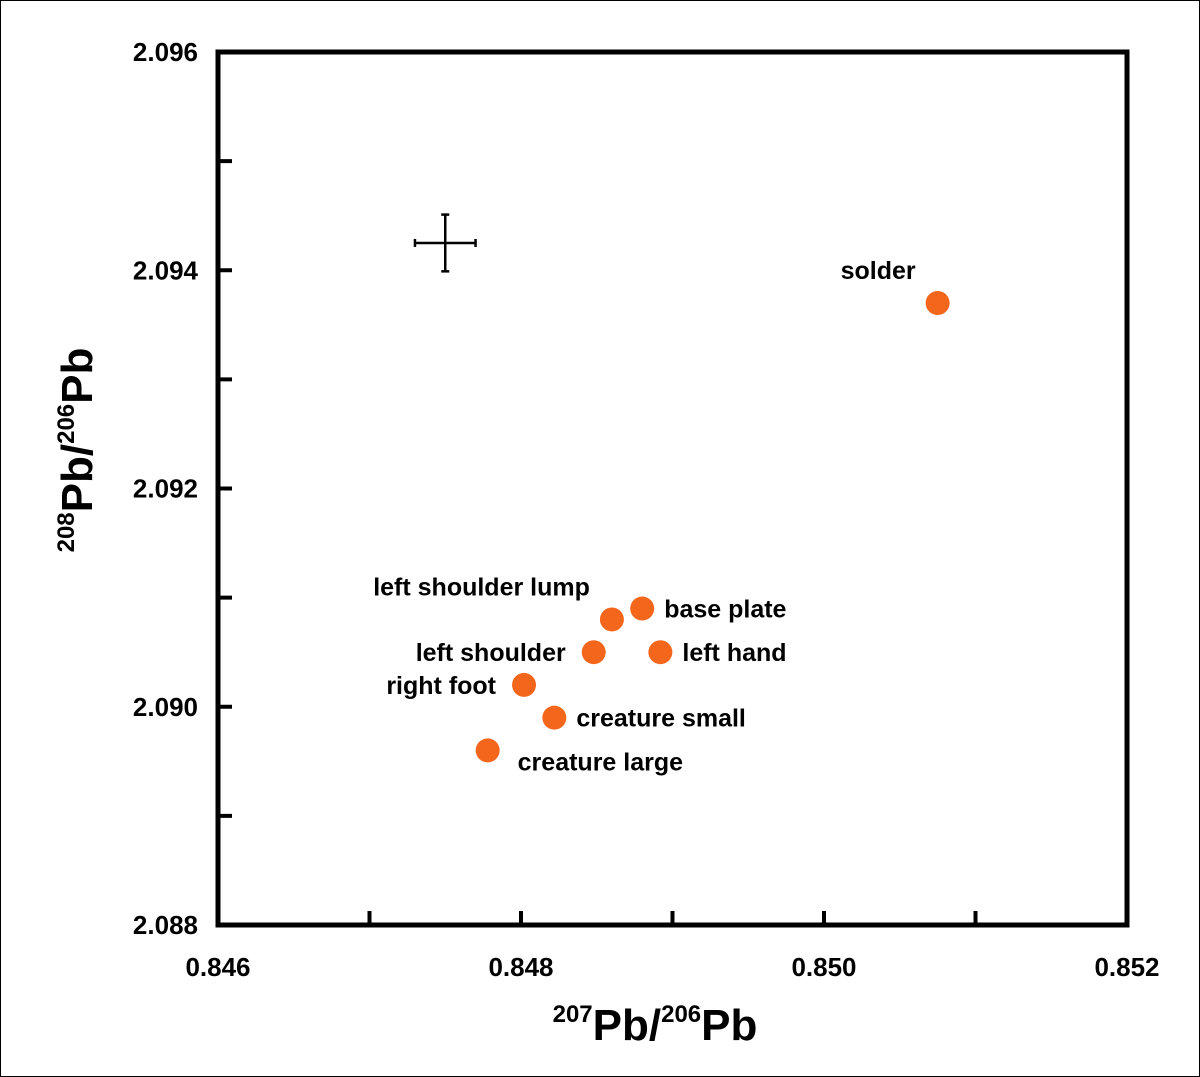 Image resolution: width=1200 pixels, height=1077 pixels. I want to click on point-label: creature large, so click(600, 762).